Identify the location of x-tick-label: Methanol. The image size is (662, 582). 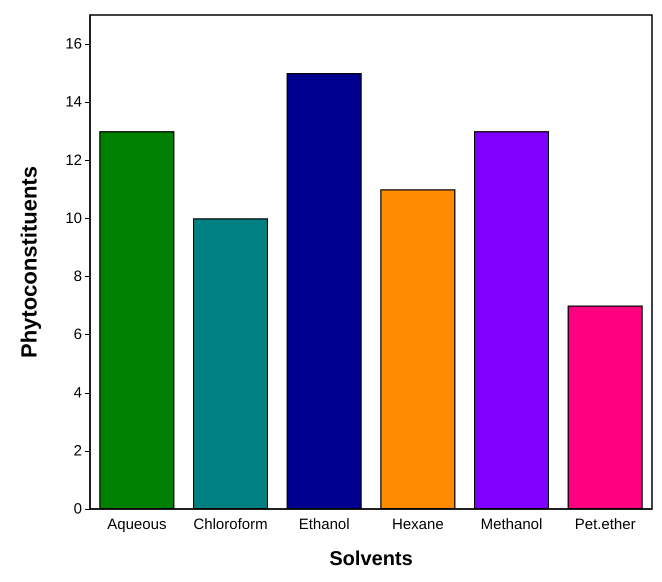
(511, 524).